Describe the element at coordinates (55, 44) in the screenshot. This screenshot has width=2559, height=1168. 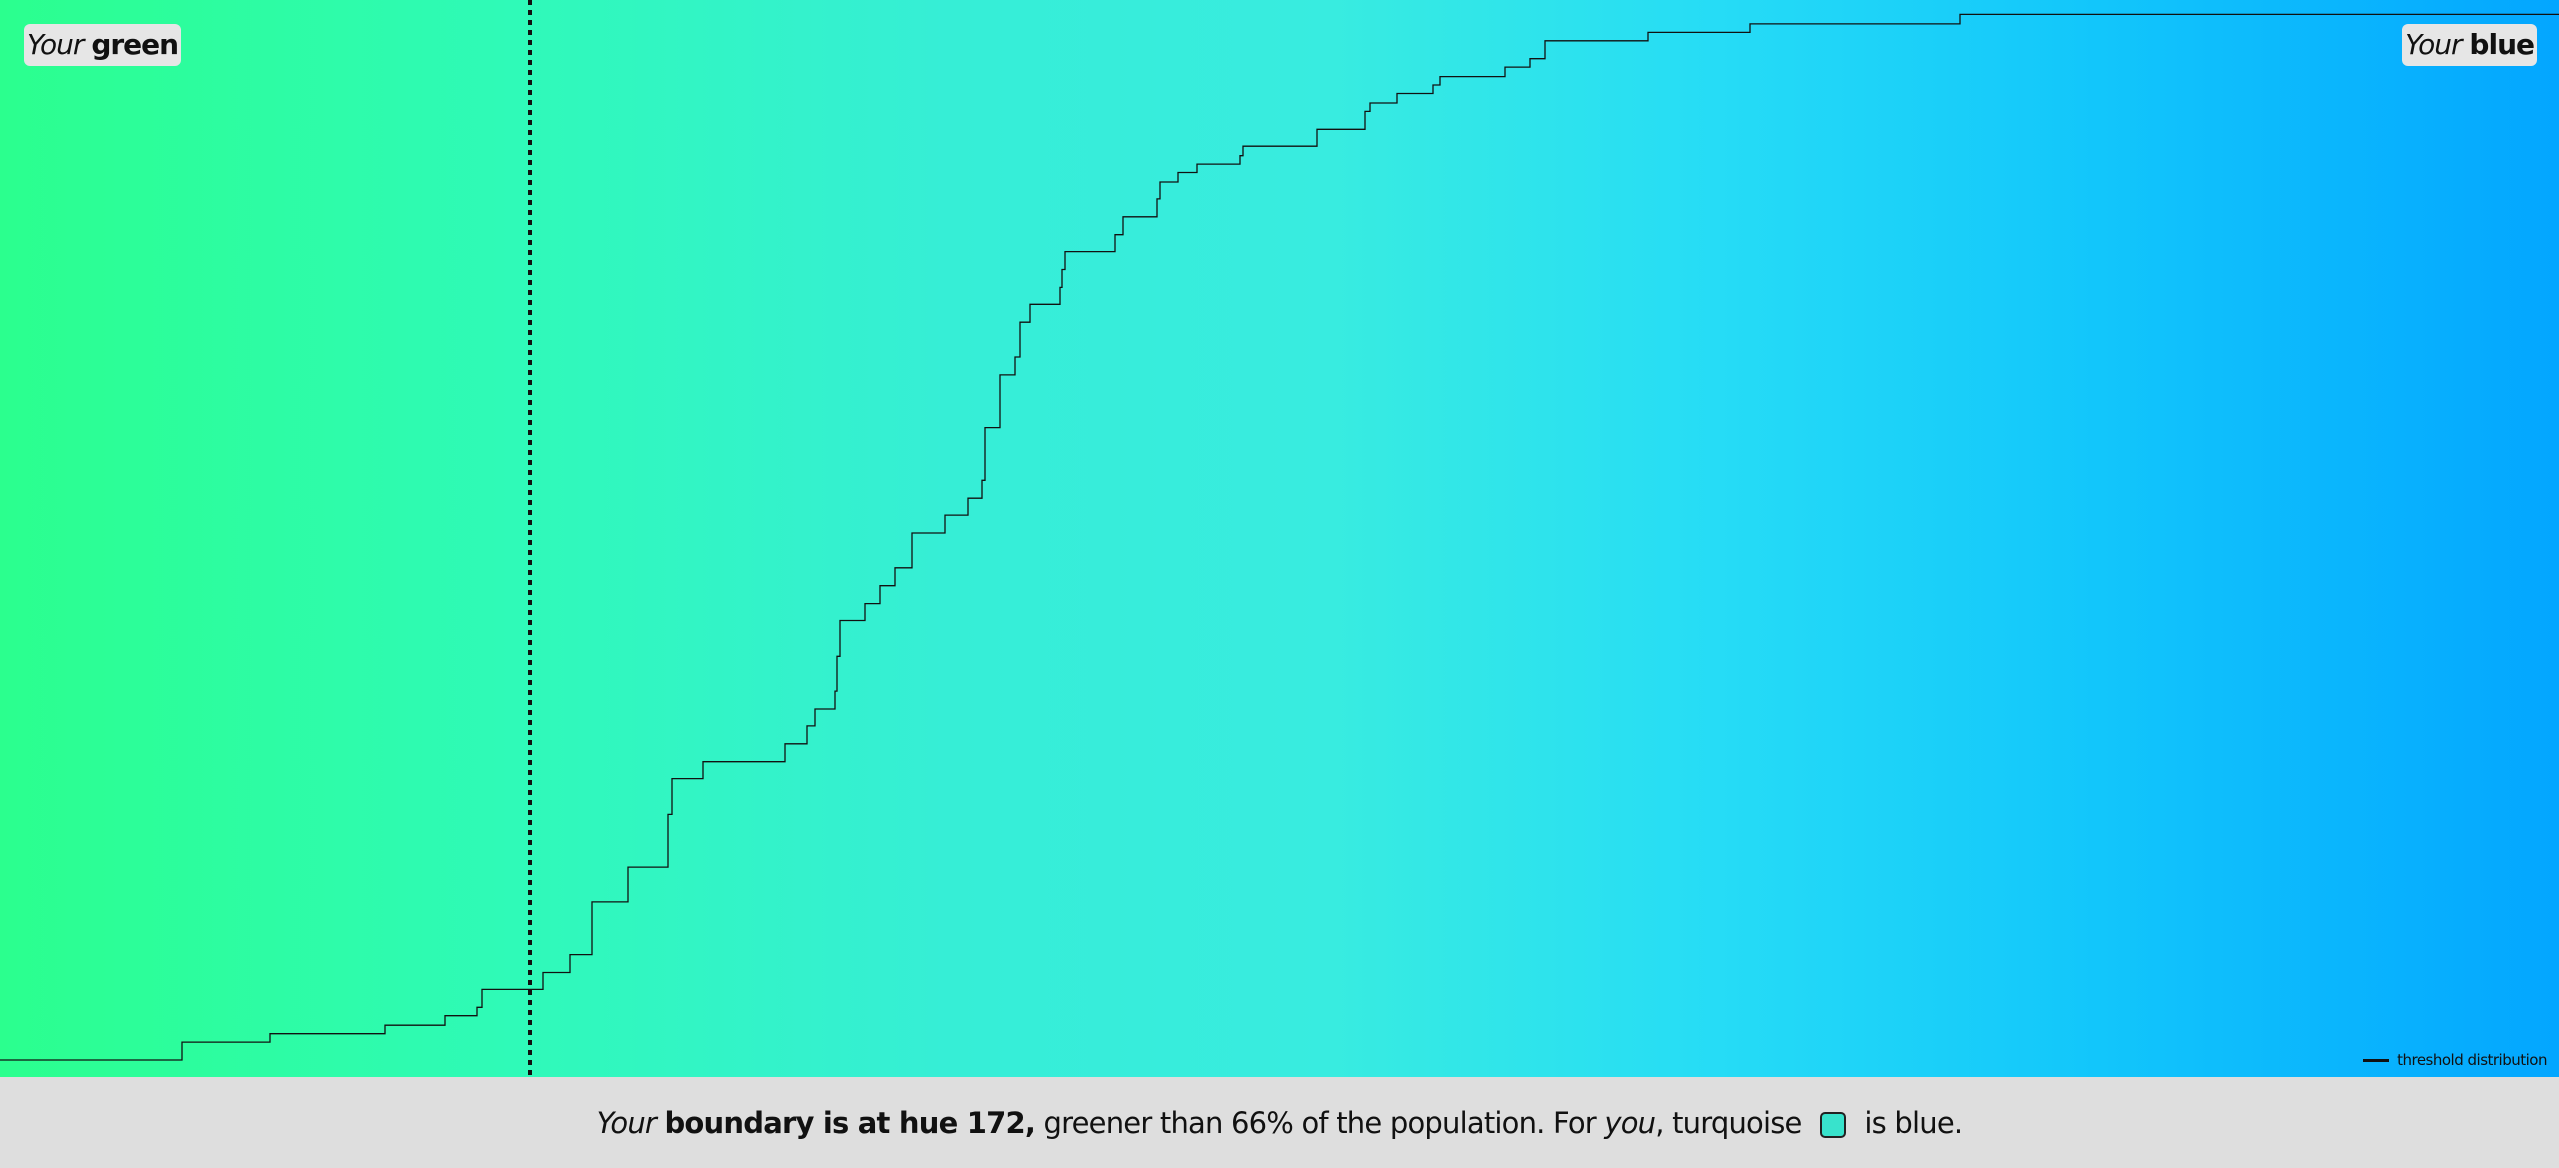
I see `your-green-label-your: Your` at that location.